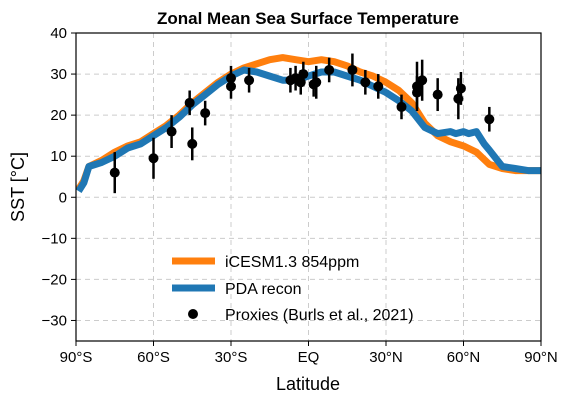 Image resolution: width=571 pixels, height=403 pixels. What do you see at coordinates (63, 197) in the screenshot?
I see `y-tick-label: 0` at bounding box center [63, 197].